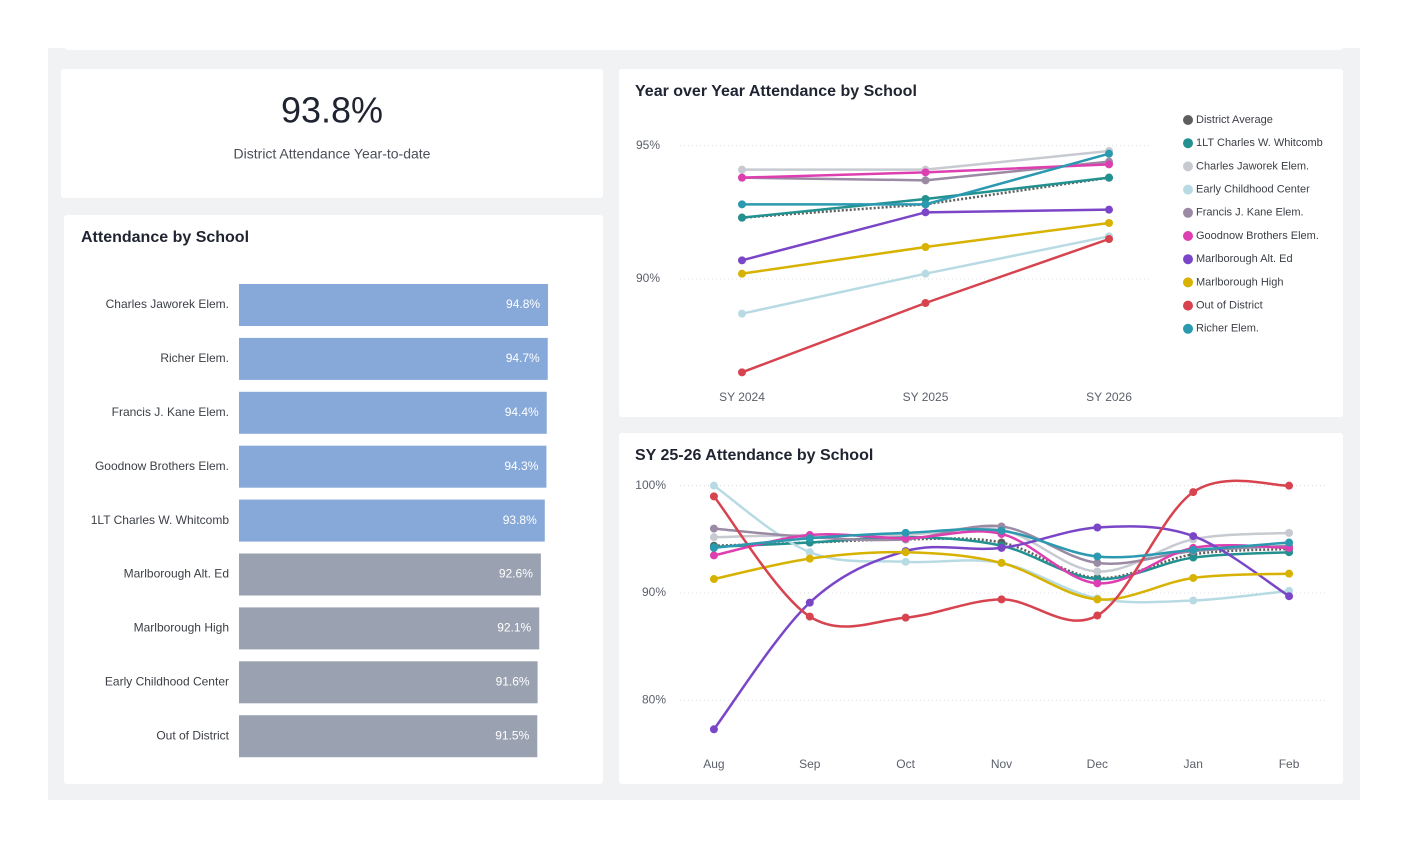 This screenshot has width=1408, height=860. What do you see at coordinates (926, 397) in the screenshot?
I see `x-tick-label: SY 2025` at bounding box center [926, 397].